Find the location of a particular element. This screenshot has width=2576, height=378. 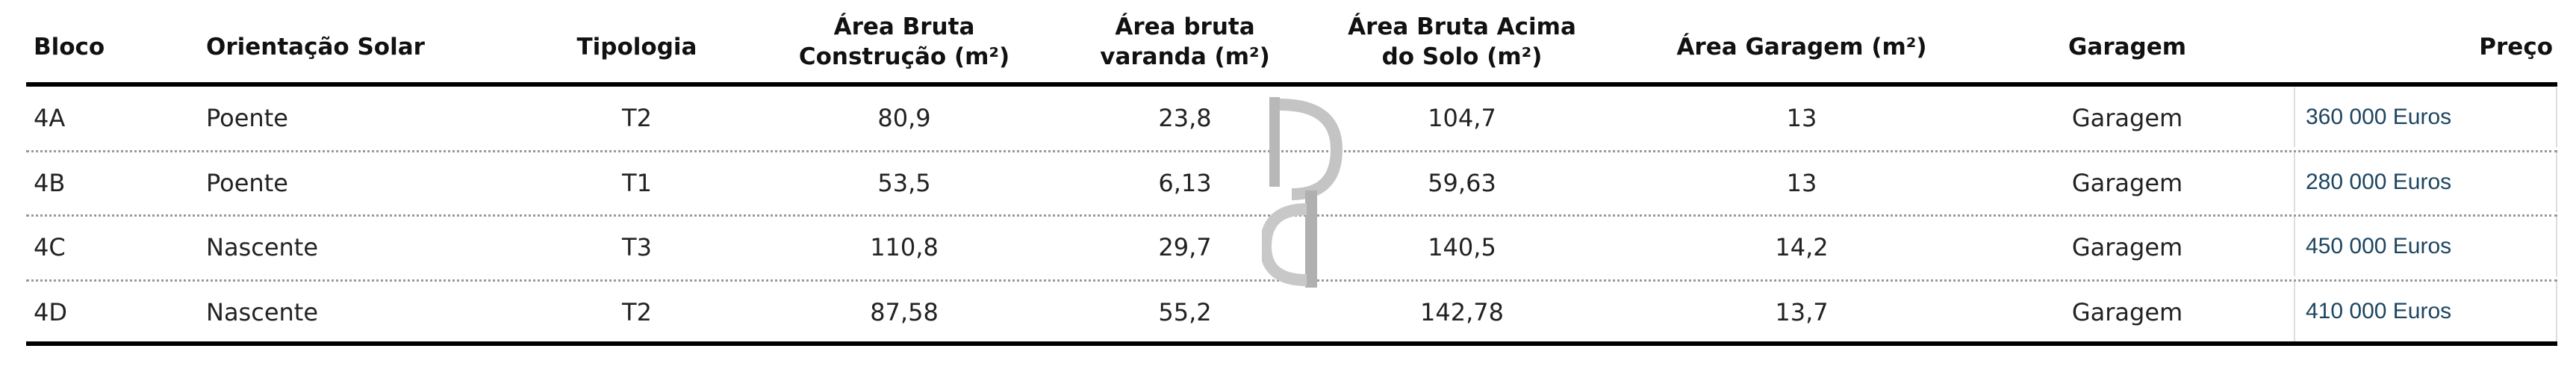

cell-area-varanda: 55,2 is located at coordinates (1185, 312).